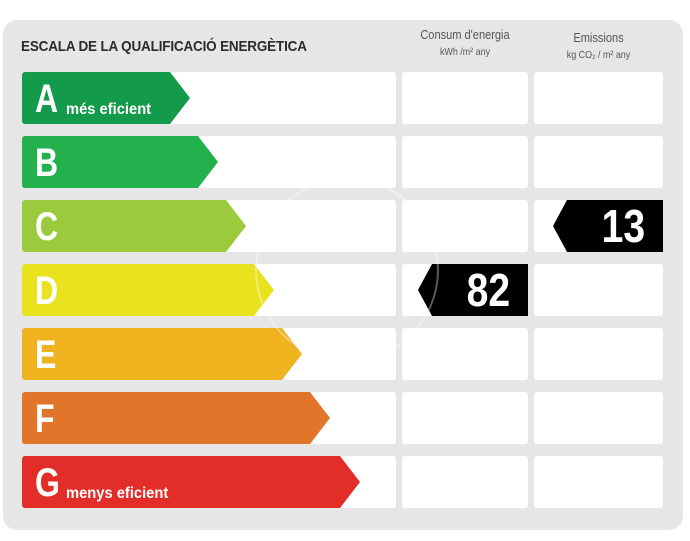 Image resolution: width=690 pixels, height=541 pixels. I want to click on energy-value-marker: 82, so click(473, 290).